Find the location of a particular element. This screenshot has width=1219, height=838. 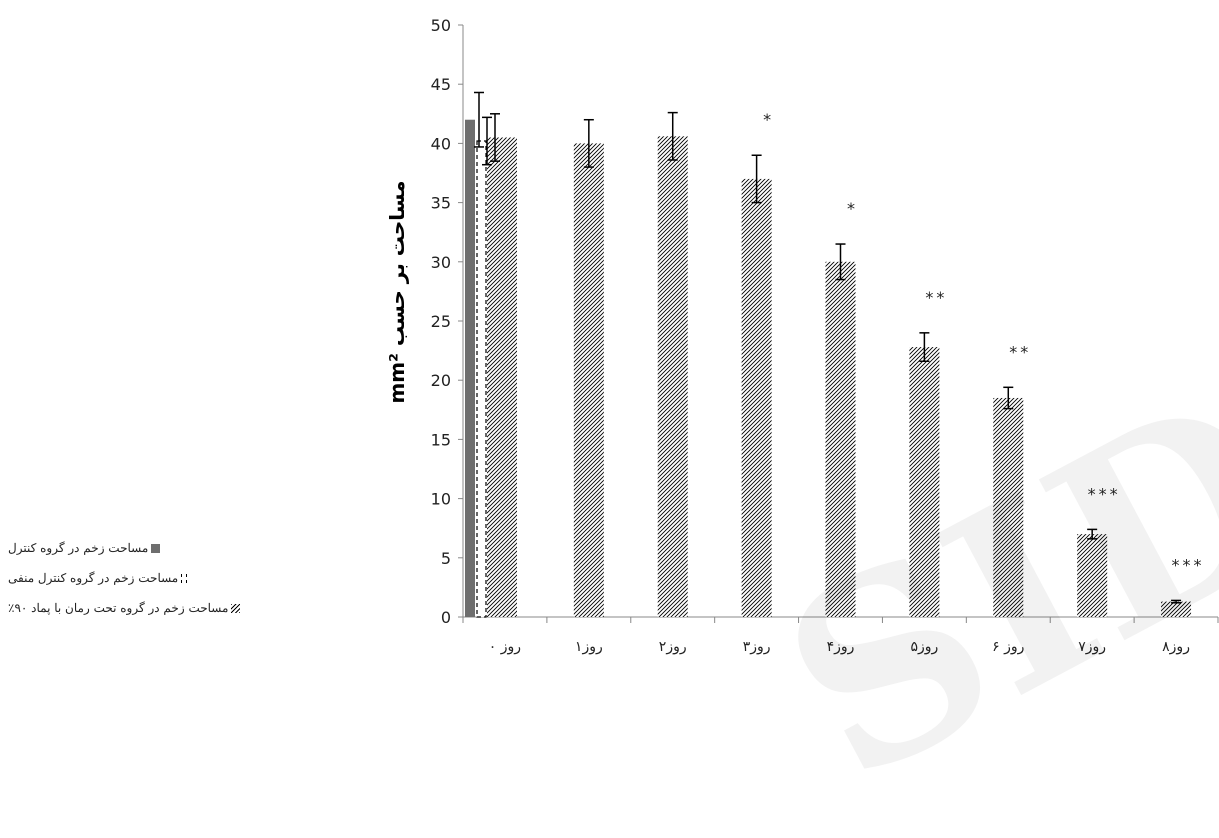

x-tick-label: روز ۶ is located at coordinates (1008, 647).